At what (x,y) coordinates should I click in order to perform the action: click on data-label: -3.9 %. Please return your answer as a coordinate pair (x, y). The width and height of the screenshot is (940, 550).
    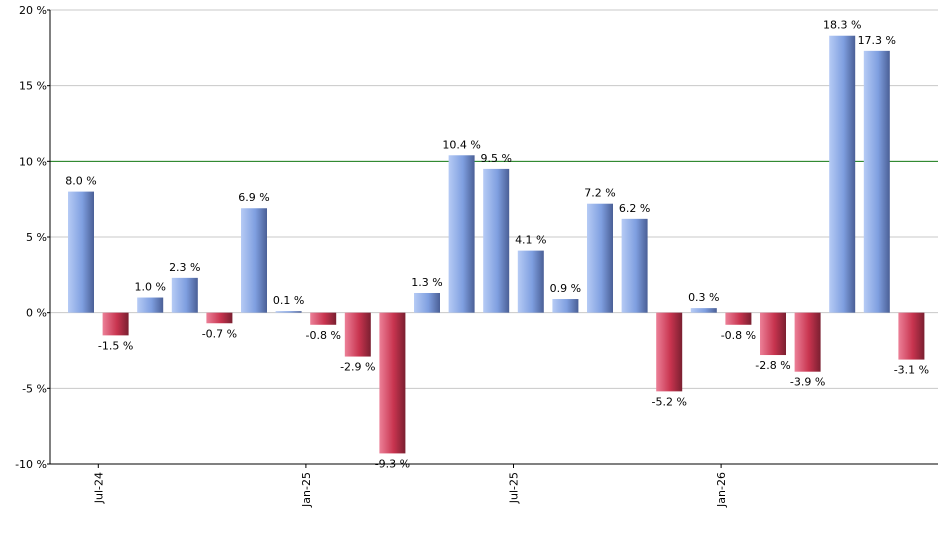
    Looking at the image, I should click on (807, 382).